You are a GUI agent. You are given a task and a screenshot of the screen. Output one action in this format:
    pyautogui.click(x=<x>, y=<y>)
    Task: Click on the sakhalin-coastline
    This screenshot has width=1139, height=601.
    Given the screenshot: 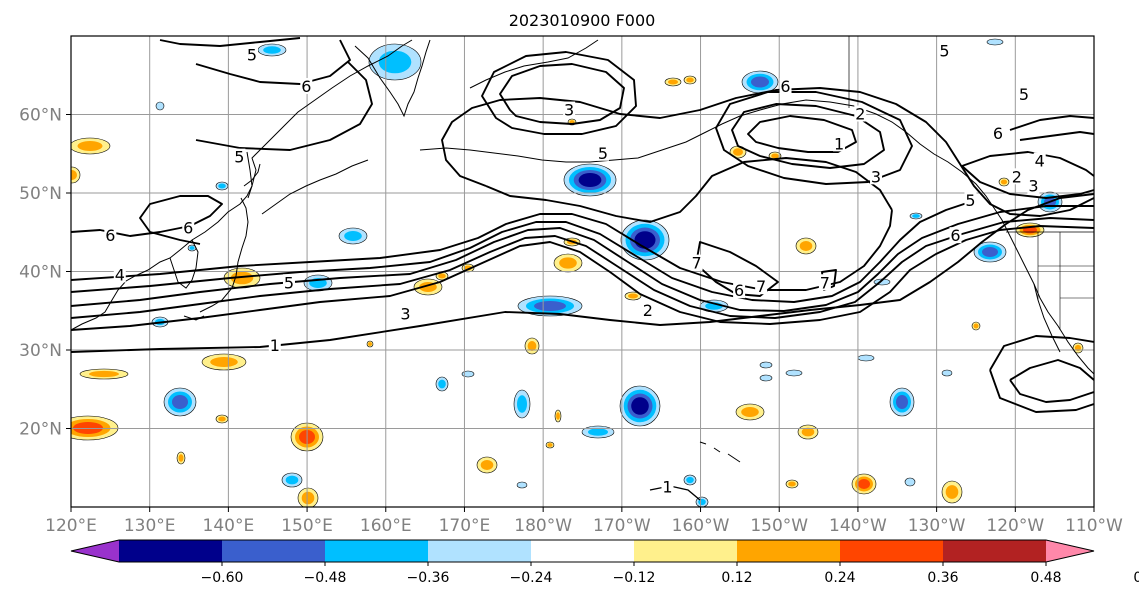 What is the action you would take?
    pyautogui.click(x=249, y=175)
    